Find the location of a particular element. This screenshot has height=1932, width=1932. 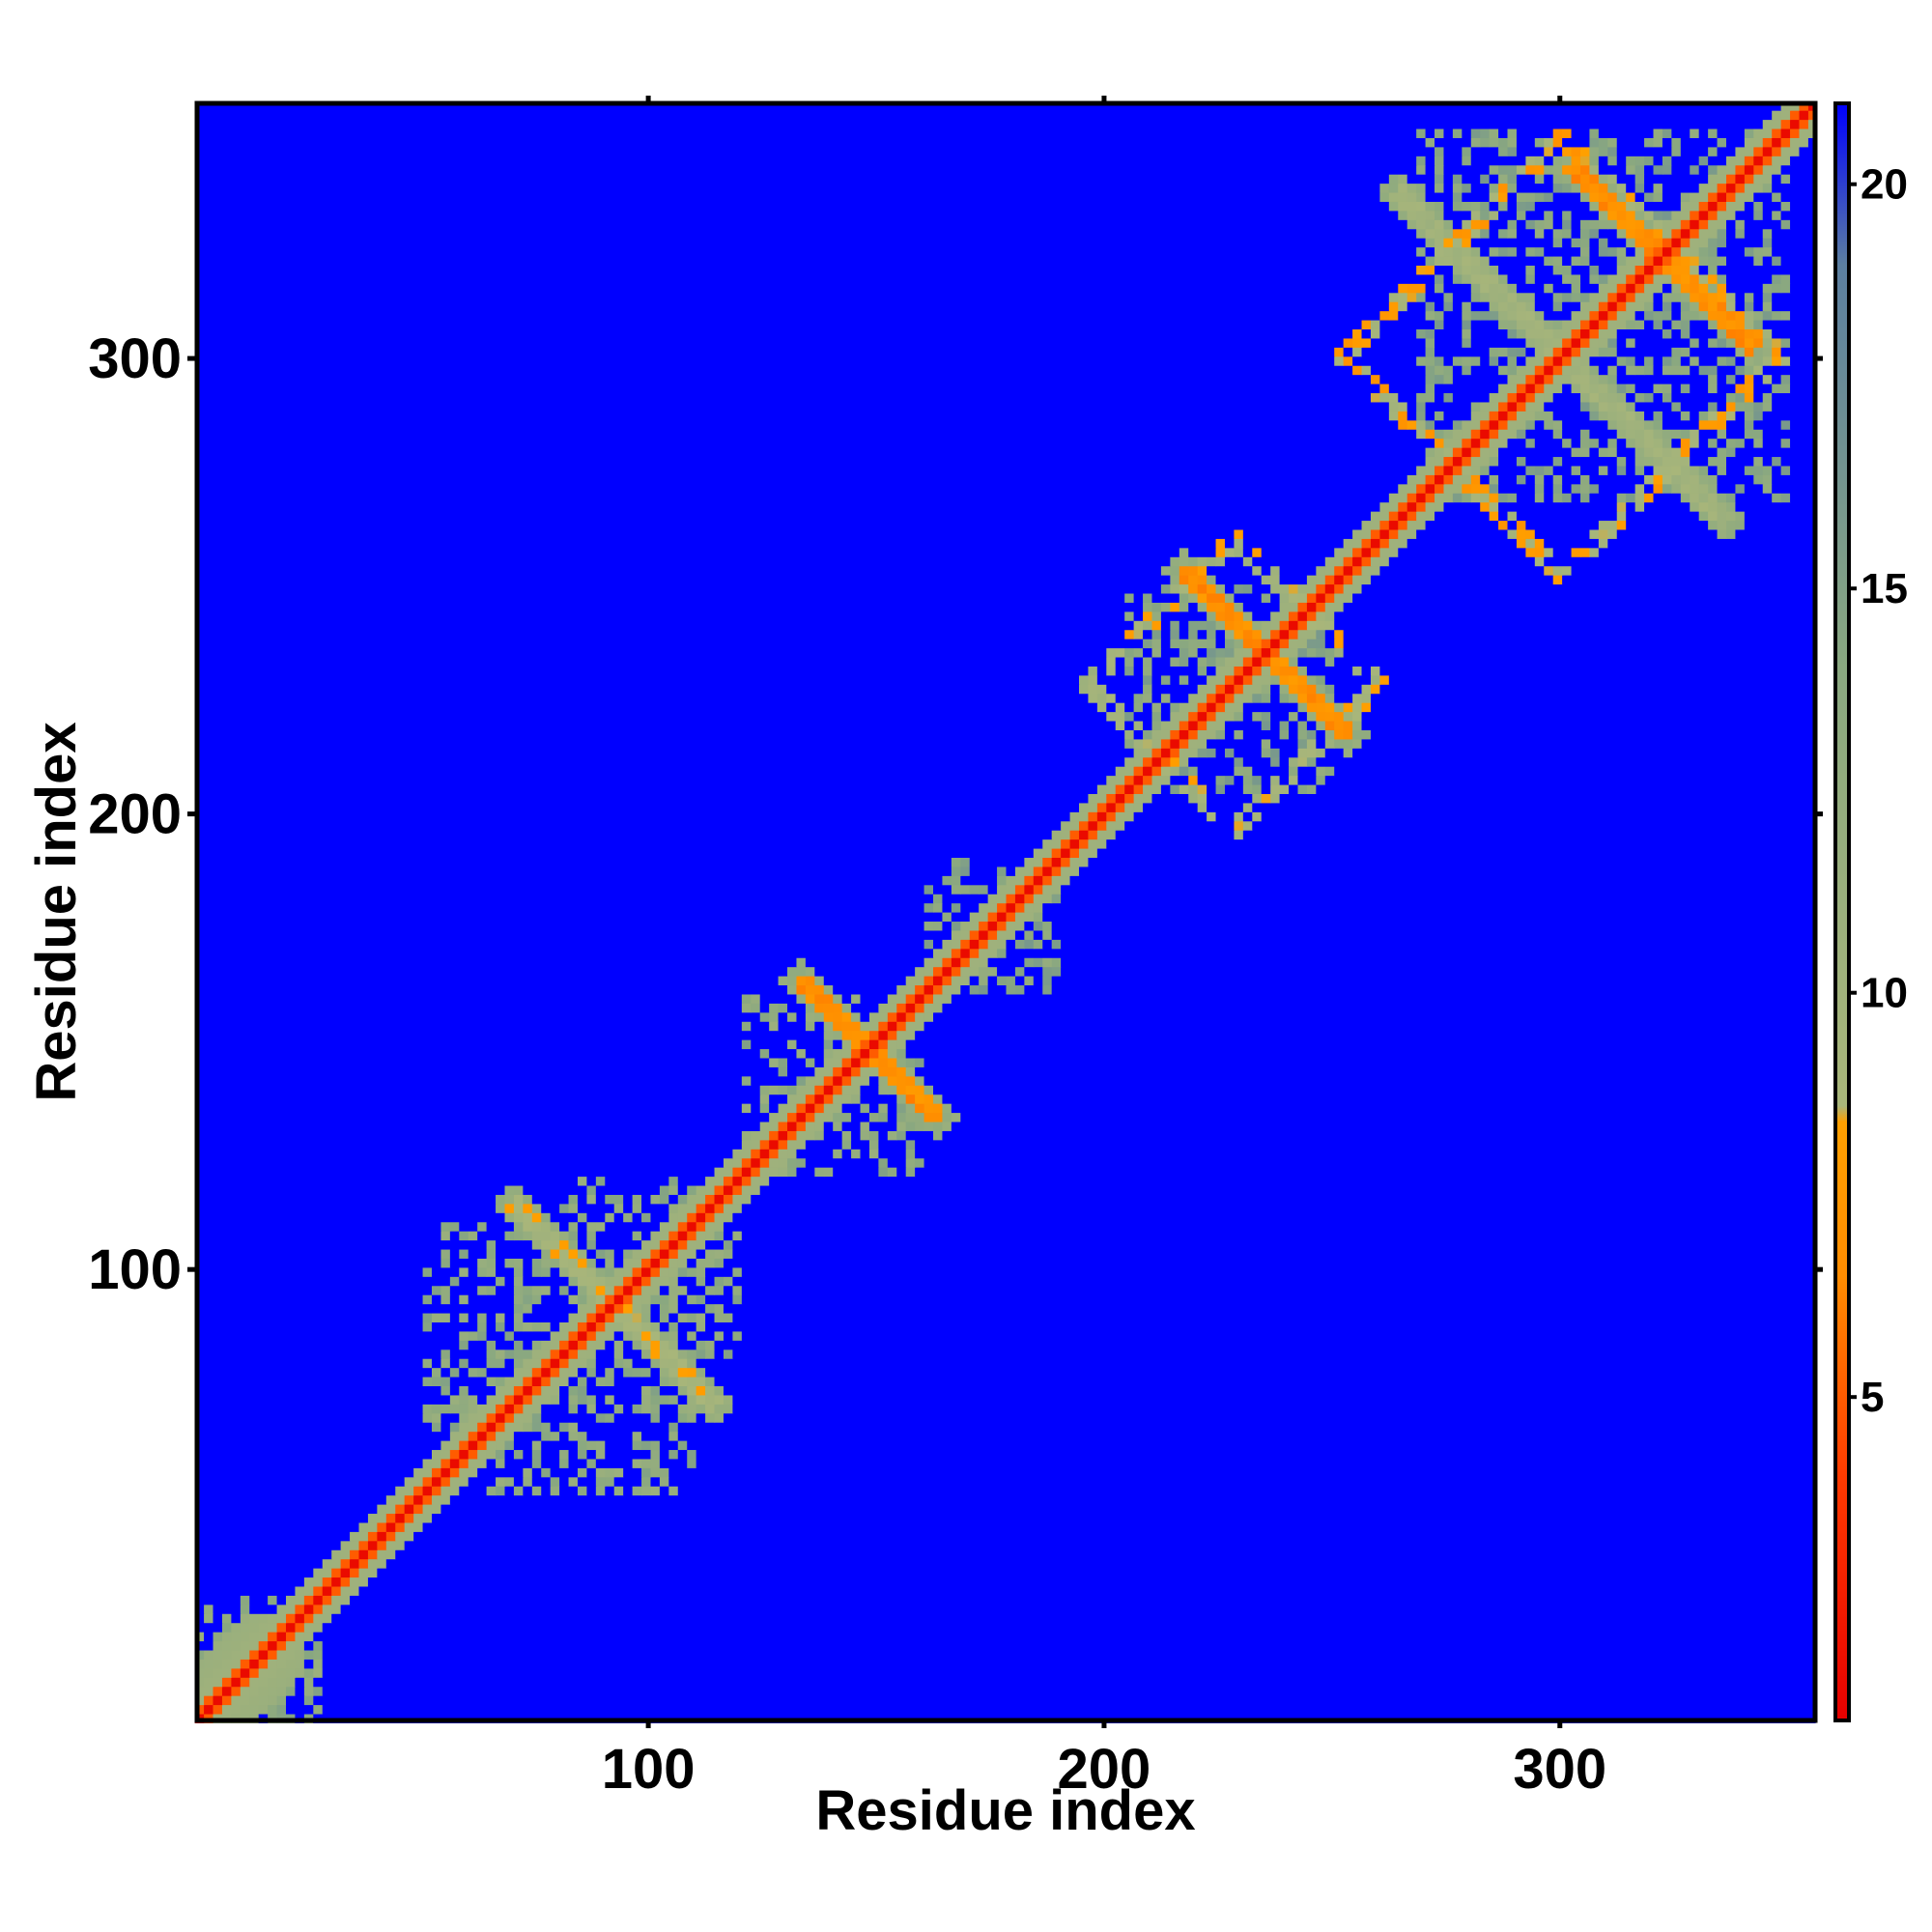

colorbar-tick-label: 20 is located at coordinates (1884, 185).